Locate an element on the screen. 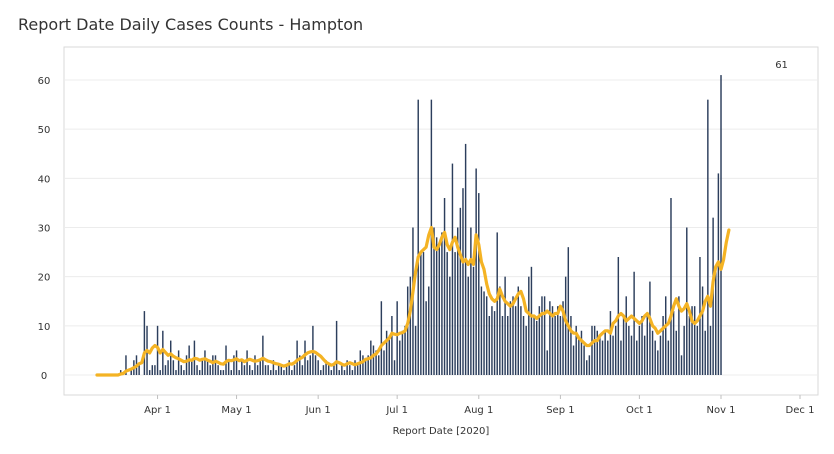  annotations: 61 is located at coordinates (781, 65).